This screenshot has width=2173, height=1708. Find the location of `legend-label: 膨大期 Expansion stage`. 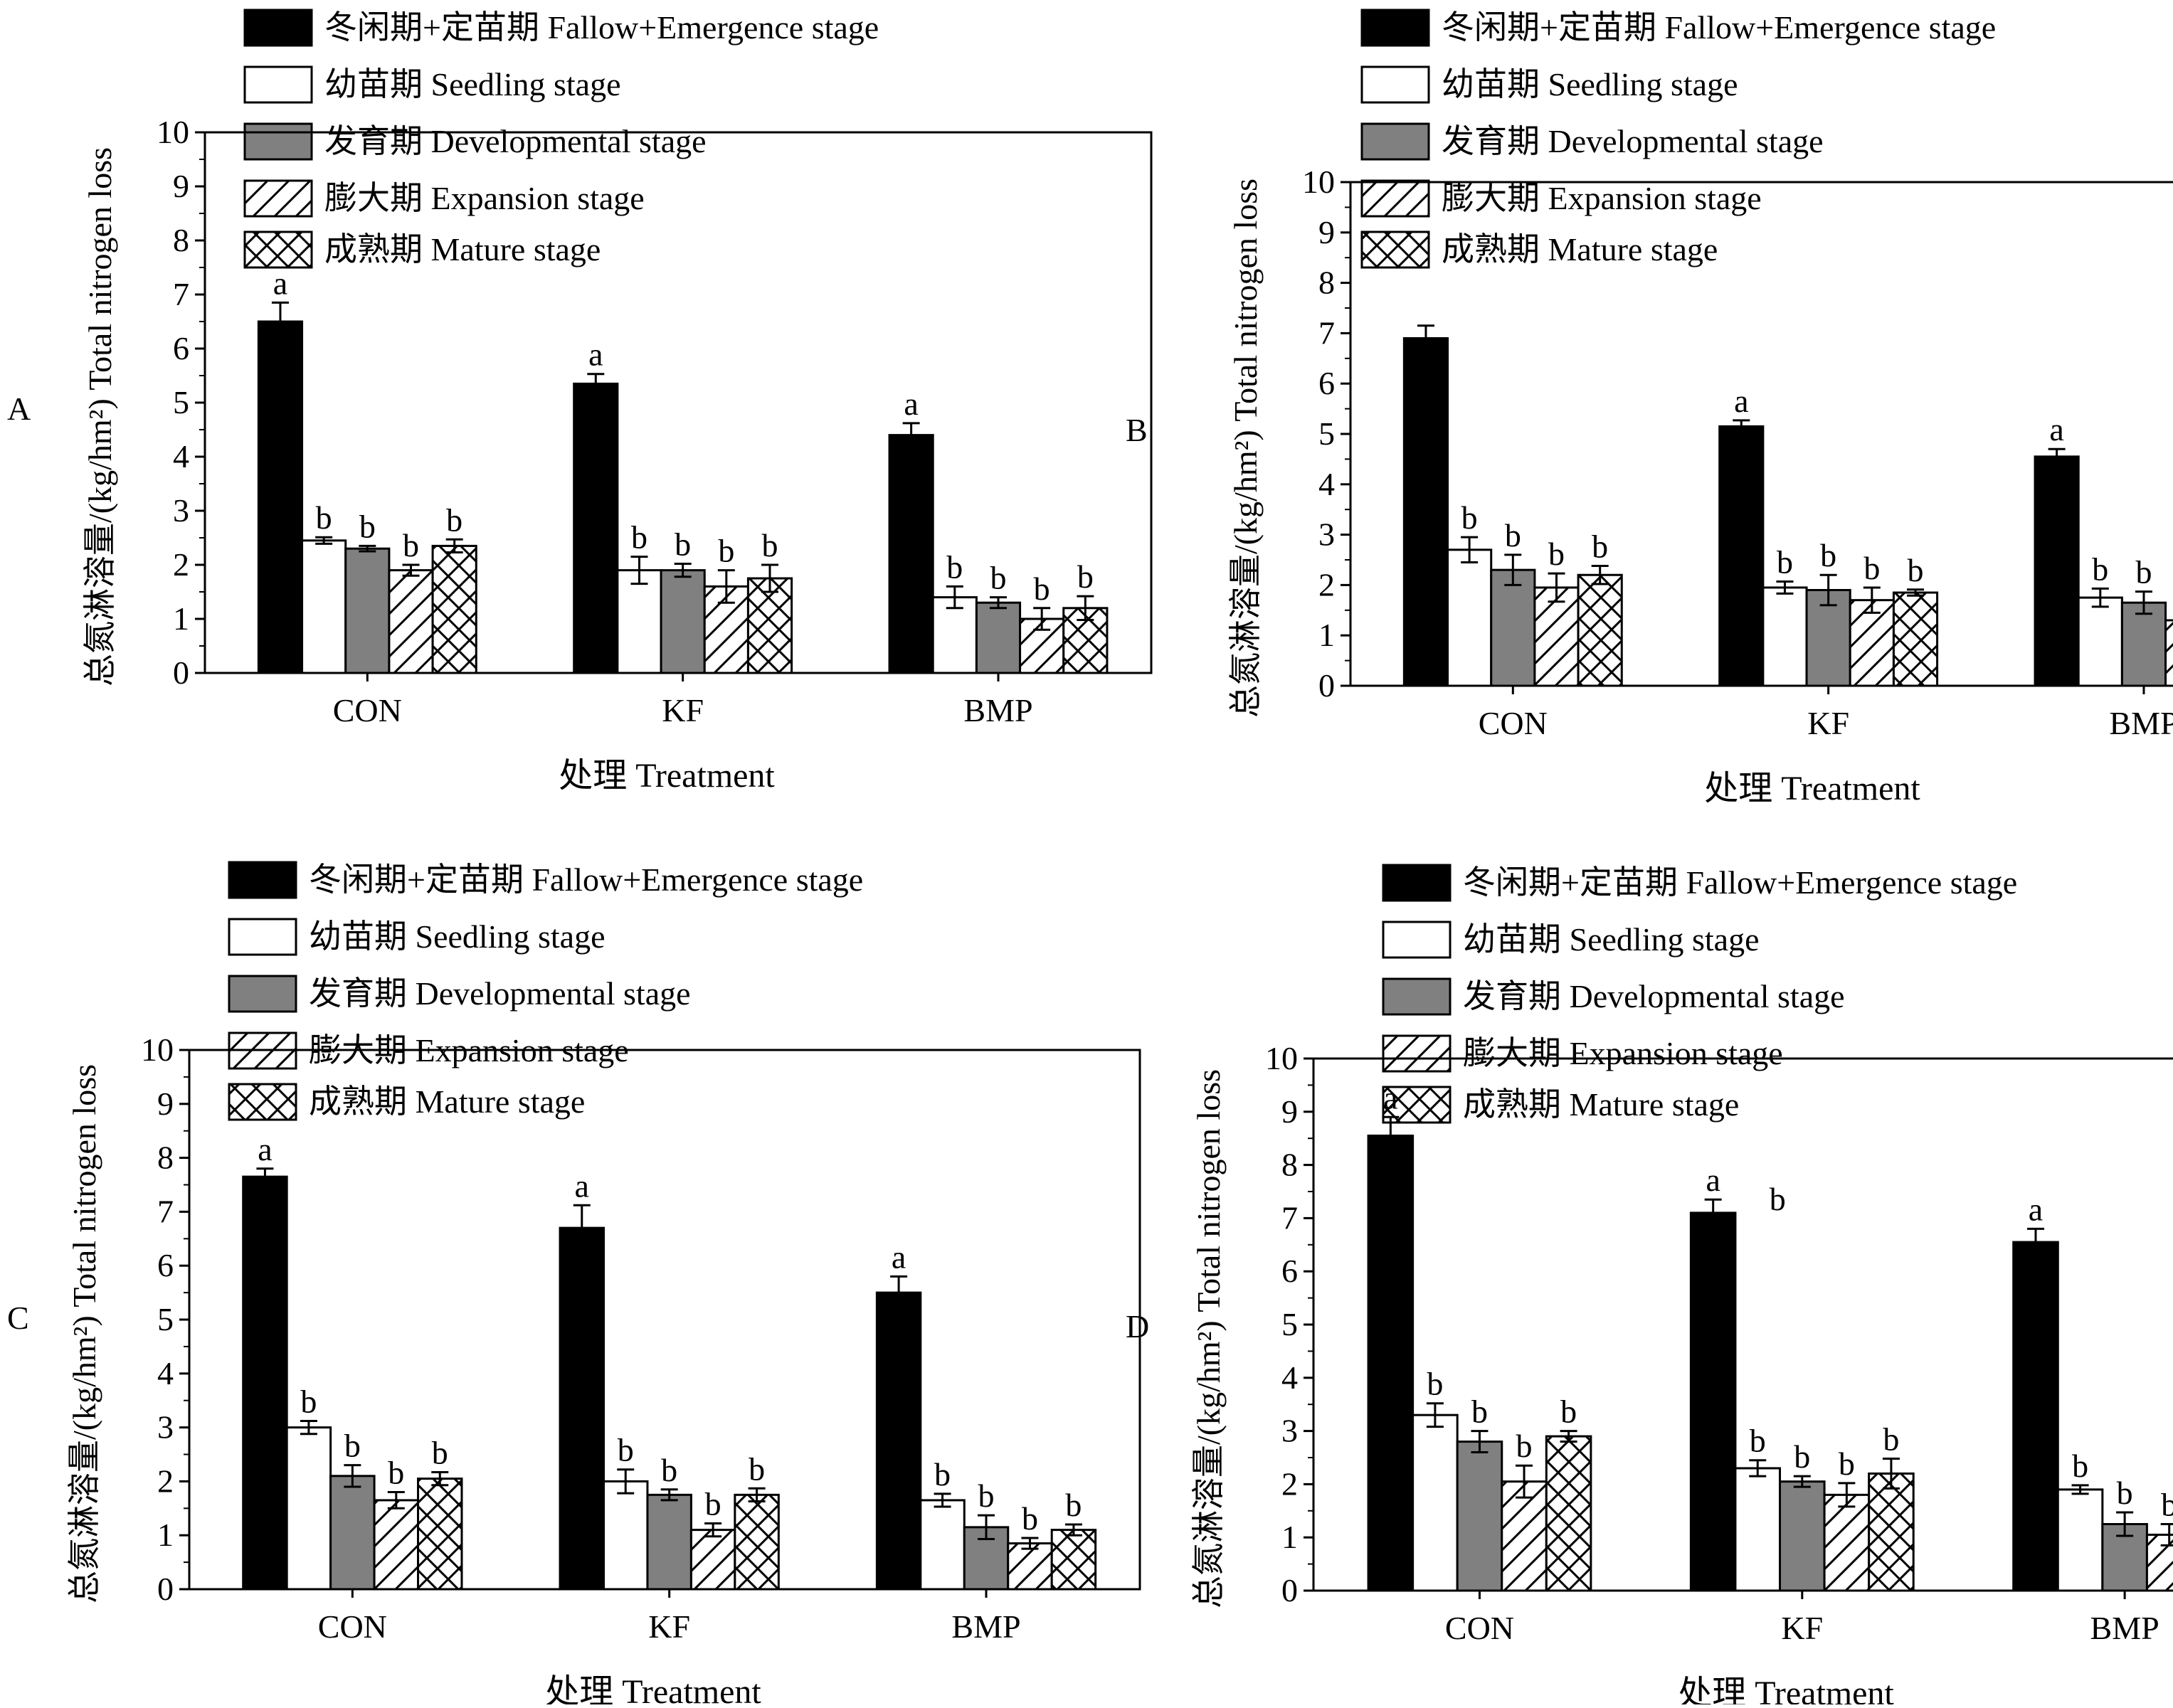

legend-label: 膨大期 Expansion stage is located at coordinates (484, 198).